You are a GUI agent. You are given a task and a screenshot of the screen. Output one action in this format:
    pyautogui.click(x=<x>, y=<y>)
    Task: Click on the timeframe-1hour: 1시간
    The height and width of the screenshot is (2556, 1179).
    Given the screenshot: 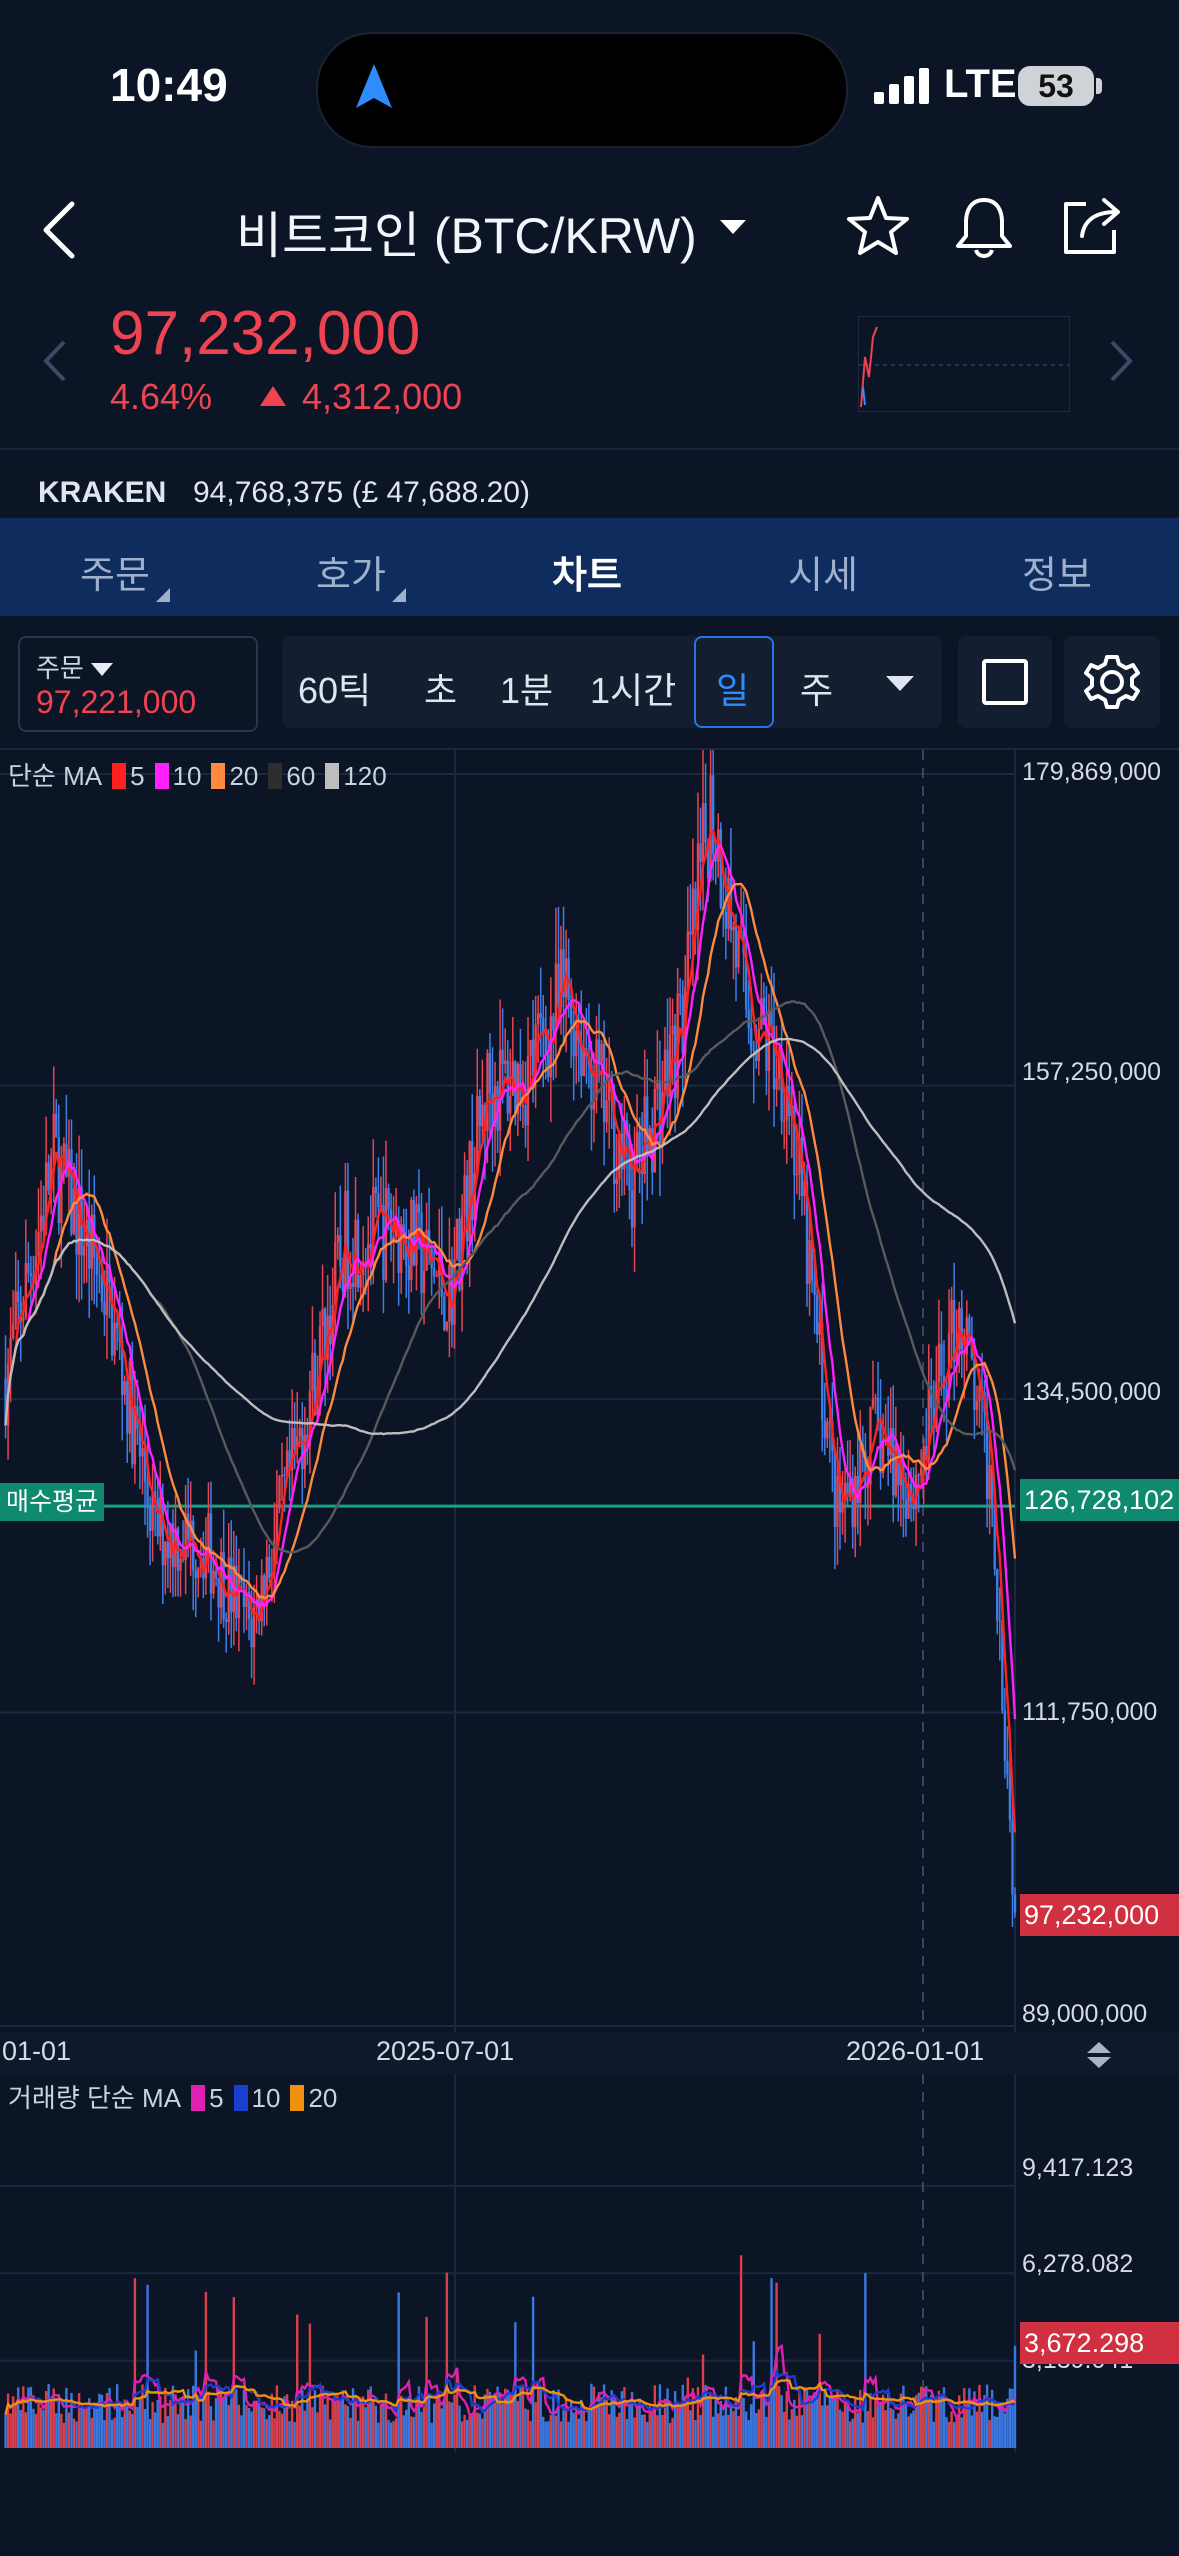 What is the action you would take?
    pyautogui.click(x=633, y=690)
    